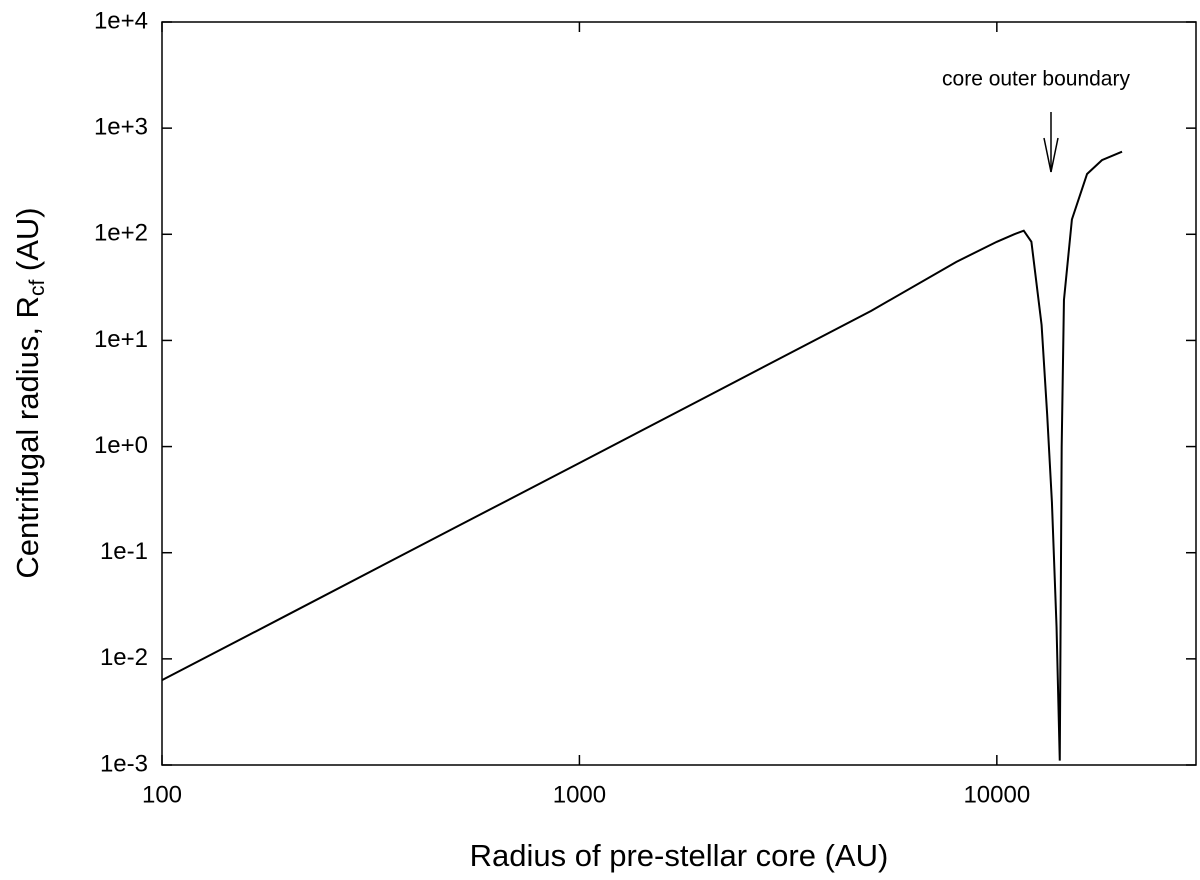  I want to click on x-tick-label: 1000, so click(579, 794).